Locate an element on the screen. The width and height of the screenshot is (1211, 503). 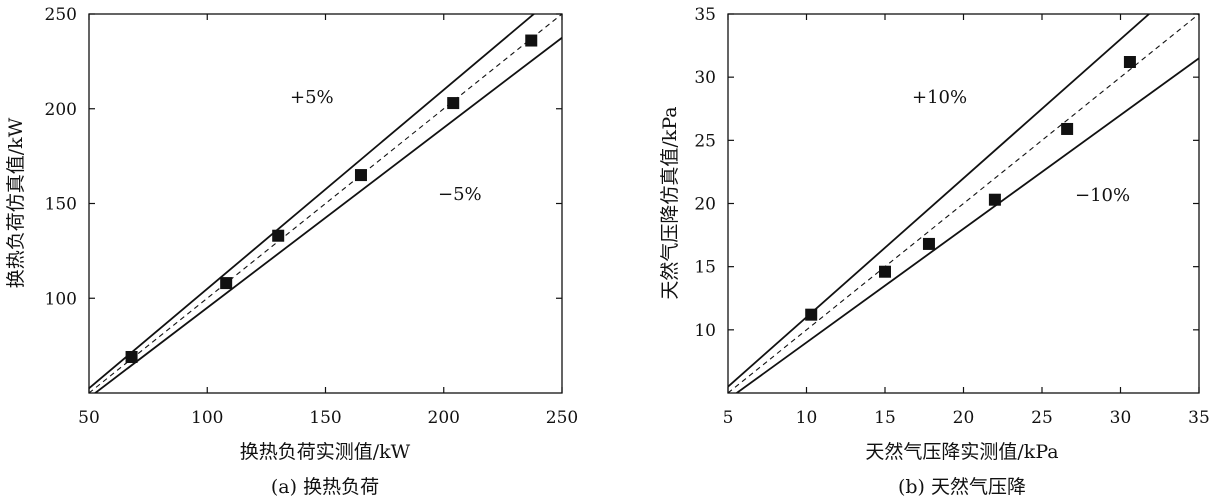
chart-a-x-tick-label: 250 is located at coordinates (562, 418).